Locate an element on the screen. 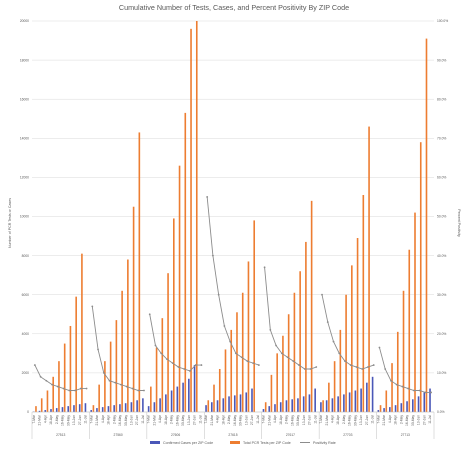 The width and height of the screenshot is (468, 453). y-tick-right: 80.0% is located at coordinates (441, 99).